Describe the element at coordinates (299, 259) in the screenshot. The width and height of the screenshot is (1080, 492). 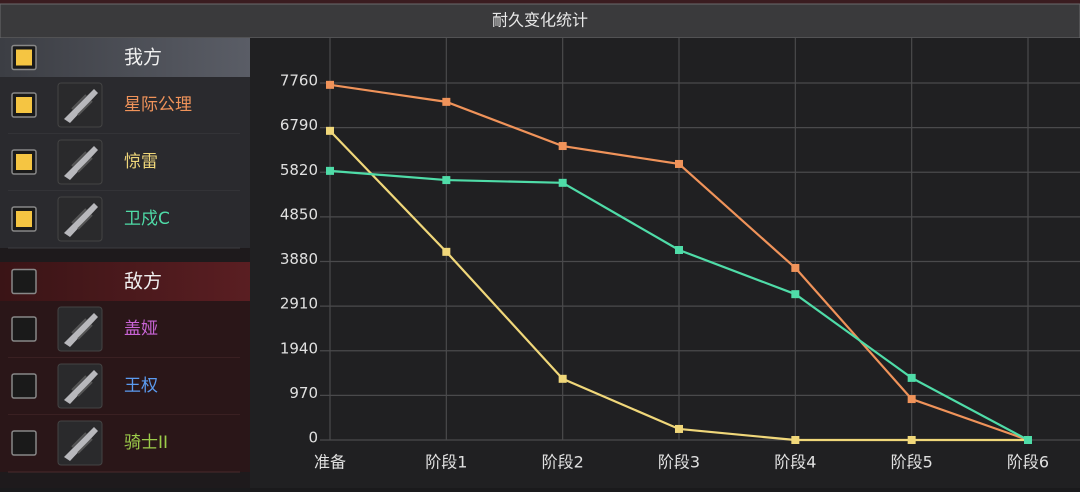
I see `y-tick-label: 3880` at that location.